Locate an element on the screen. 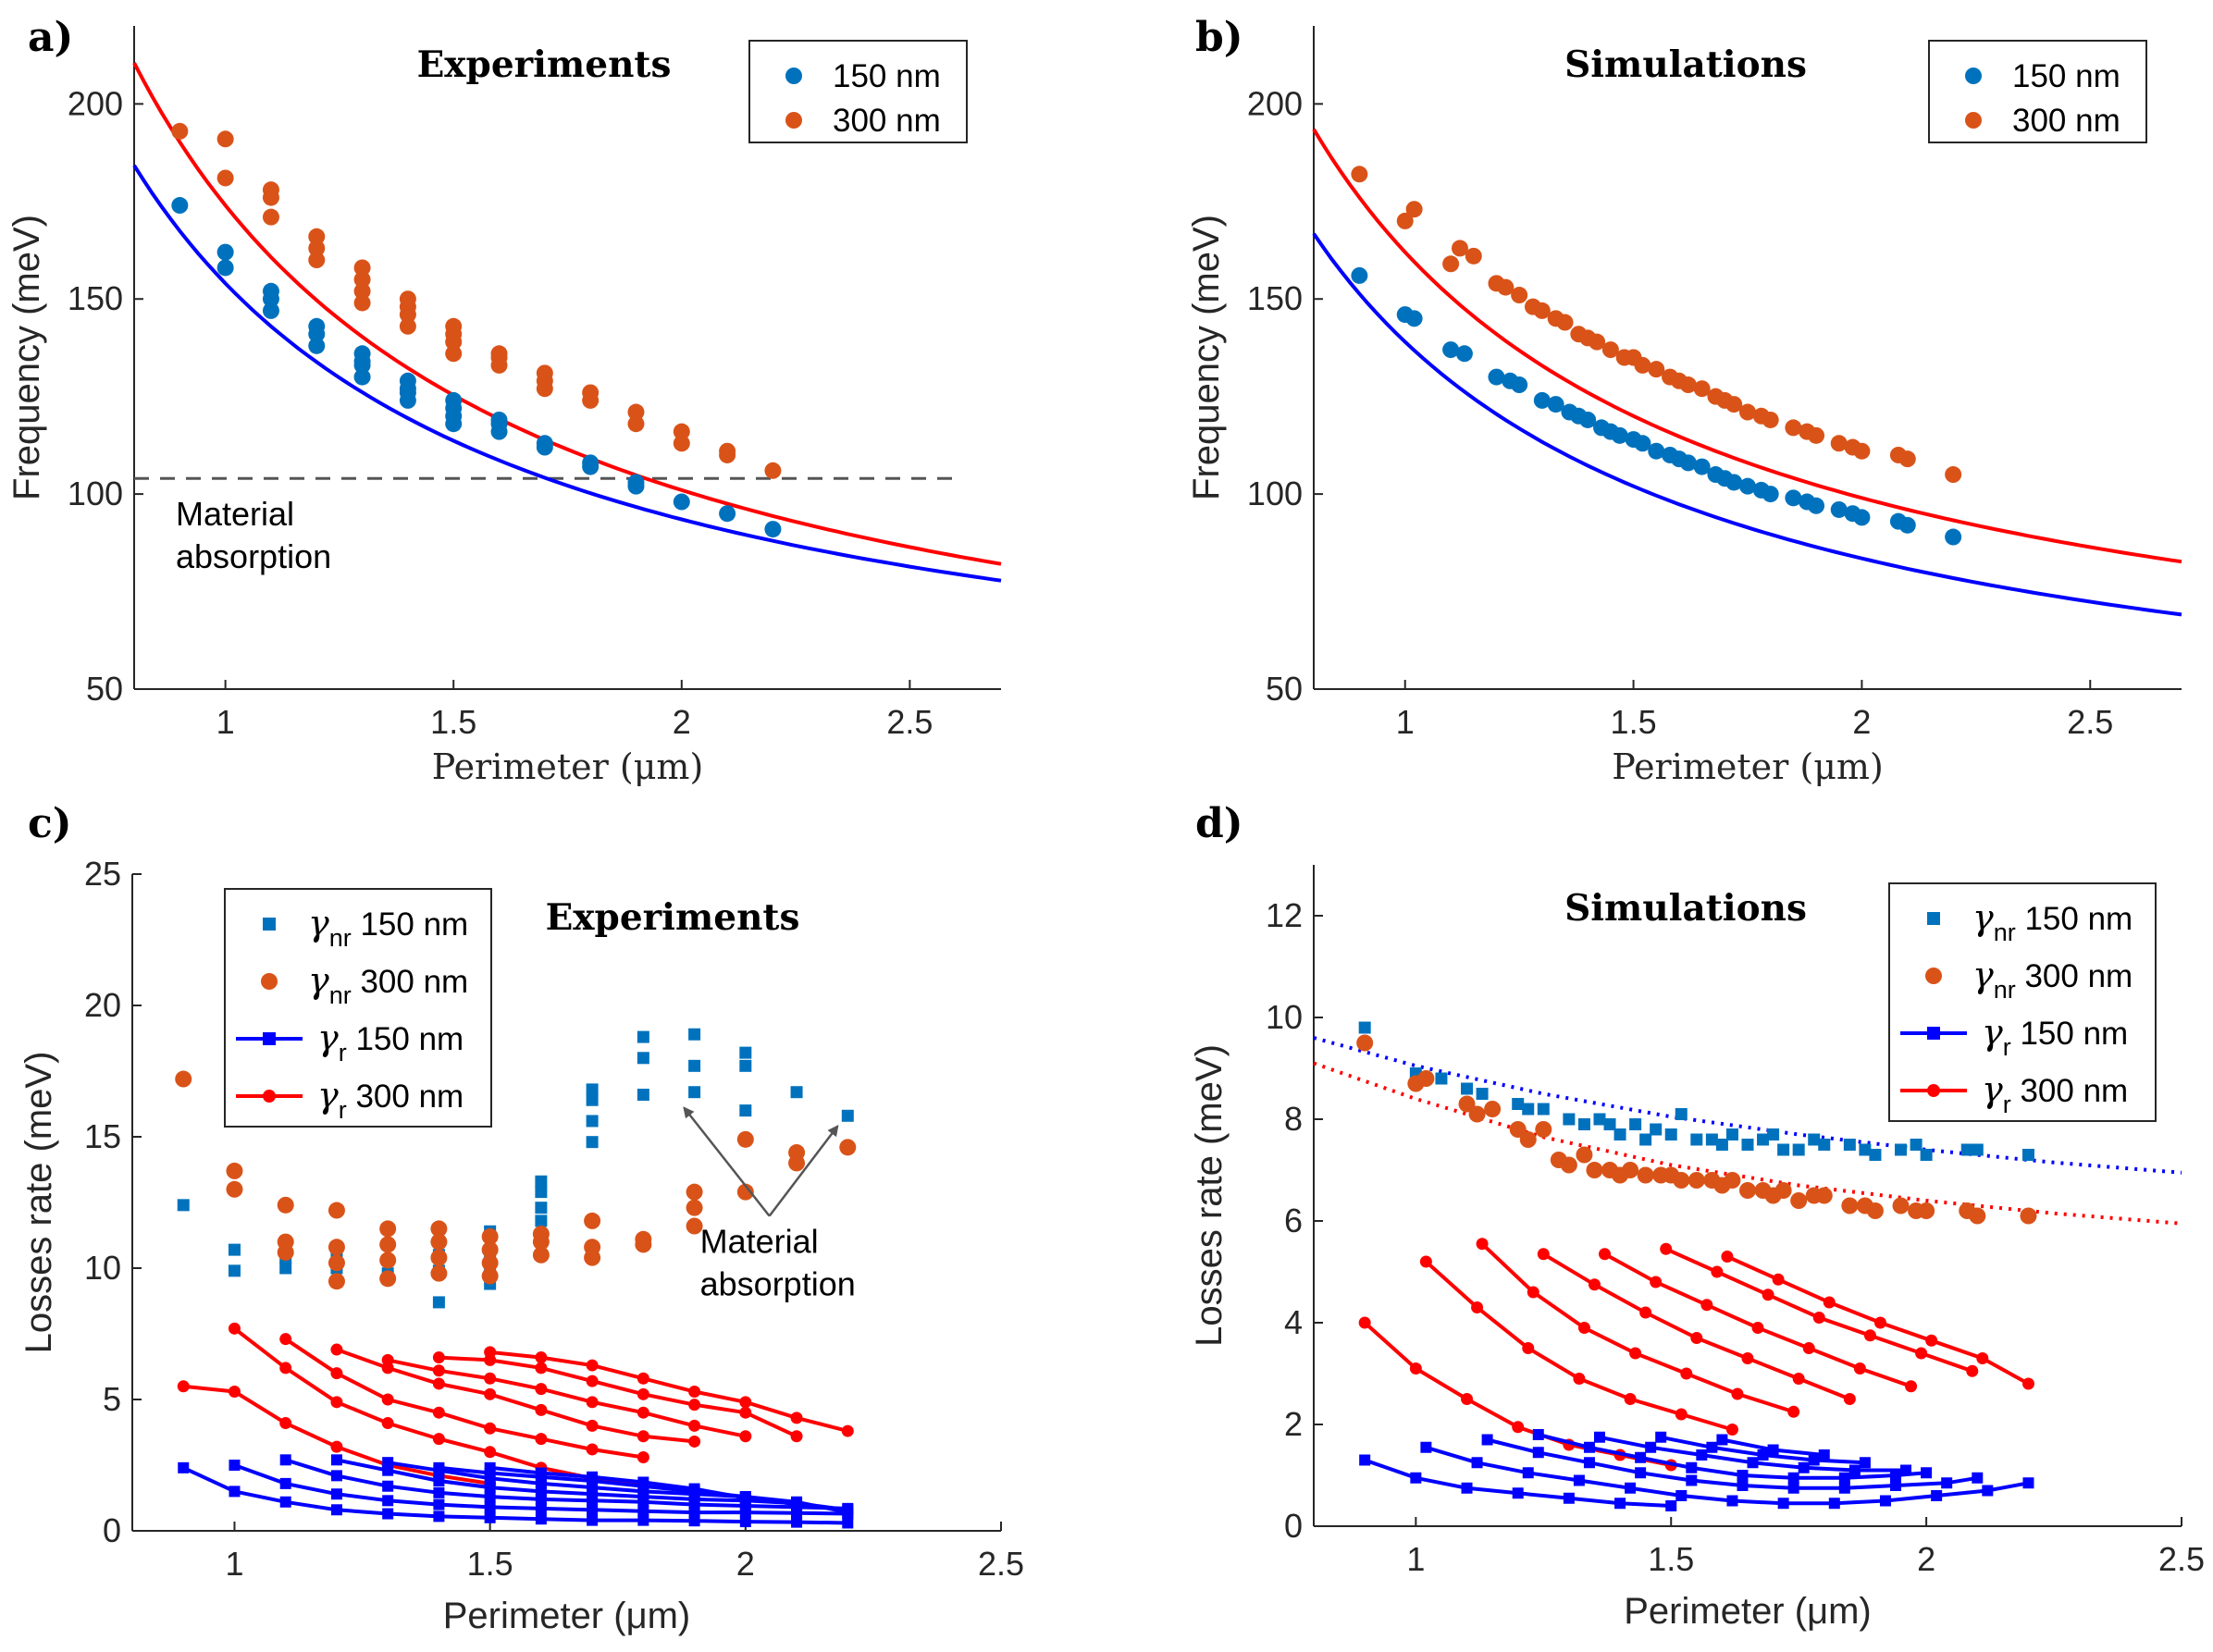 The image size is (2213, 1652). y-tick-label: 200 is located at coordinates (95, 103).